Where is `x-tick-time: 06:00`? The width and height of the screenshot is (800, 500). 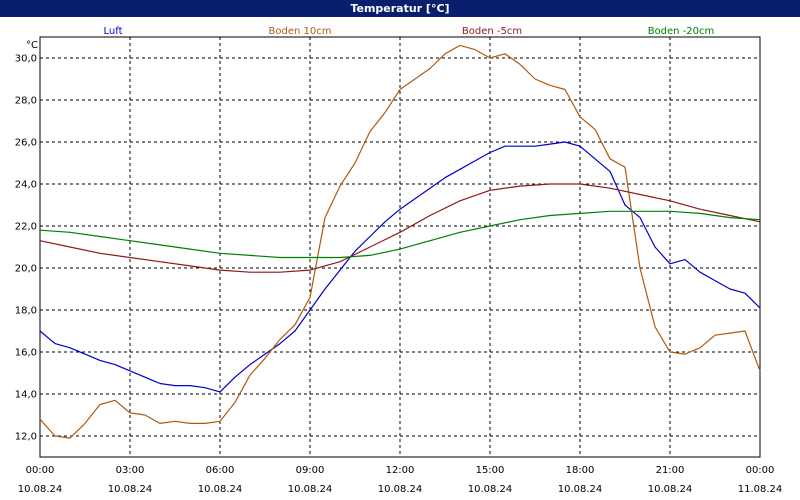 x-tick-time: 06:00 is located at coordinates (220, 470).